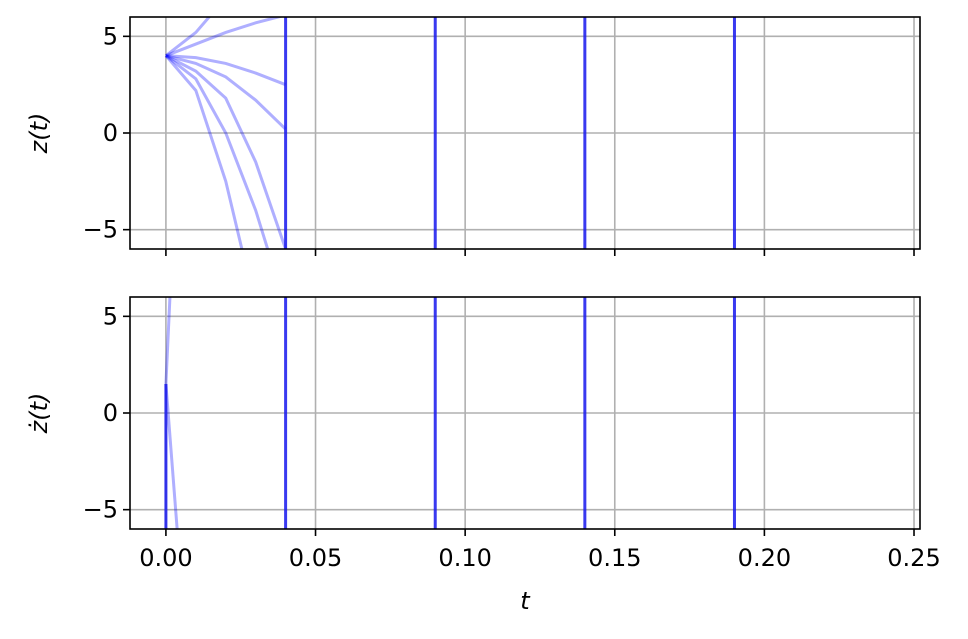 The width and height of the screenshot is (968, 639). Describe the element at coordinates (165, 558) in the screenshot. I see `x-tick-label: 0.00` at that location.